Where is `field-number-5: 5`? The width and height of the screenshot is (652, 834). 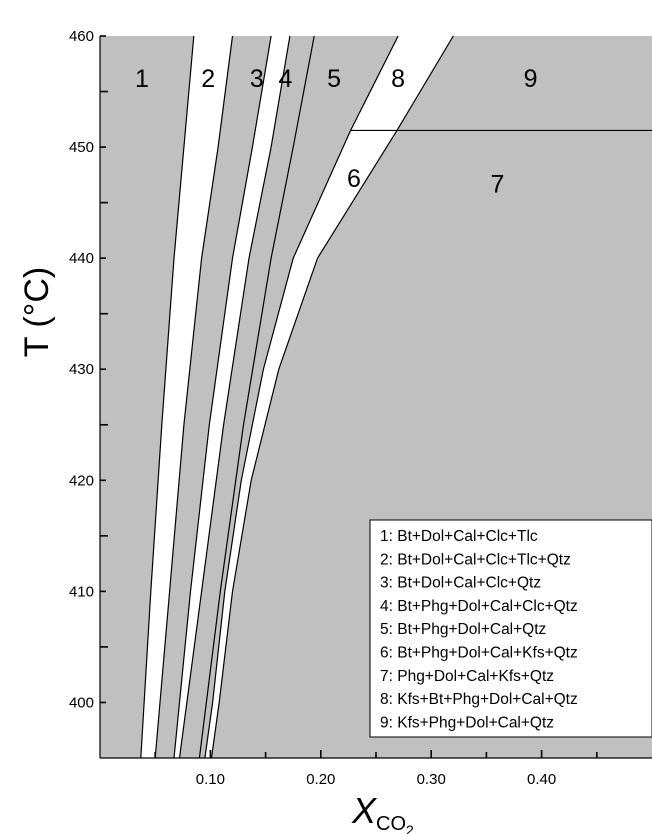
field-number-5: 5 is located at coordinates (334, 79).